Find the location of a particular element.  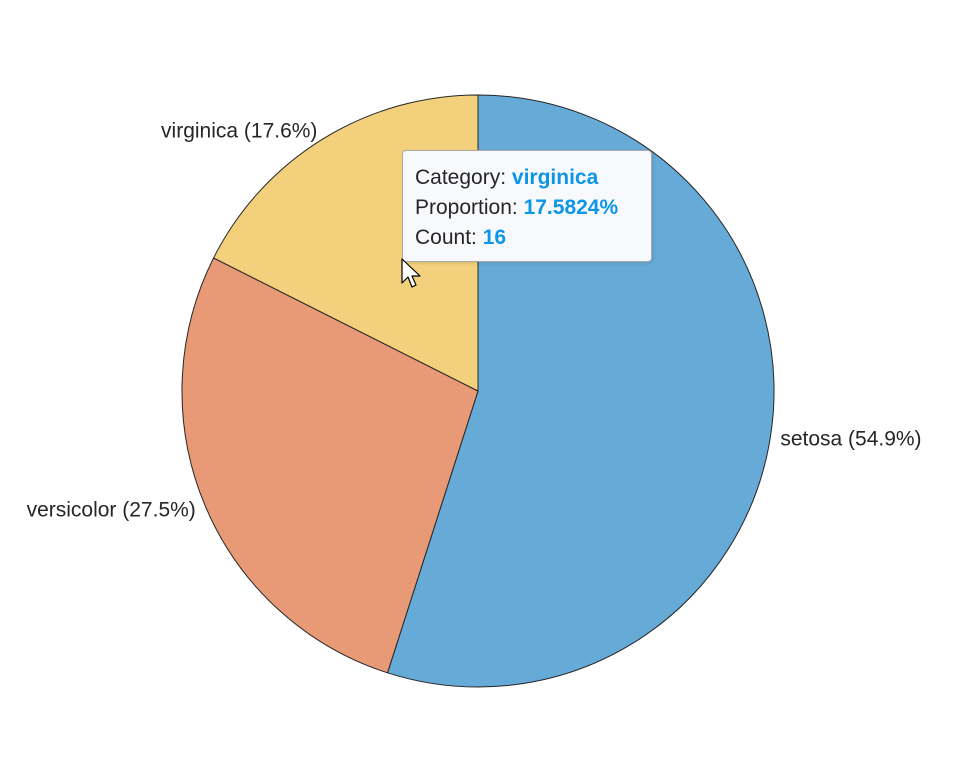

datatip-category-label: Category: is located at coordinates (461, 177).